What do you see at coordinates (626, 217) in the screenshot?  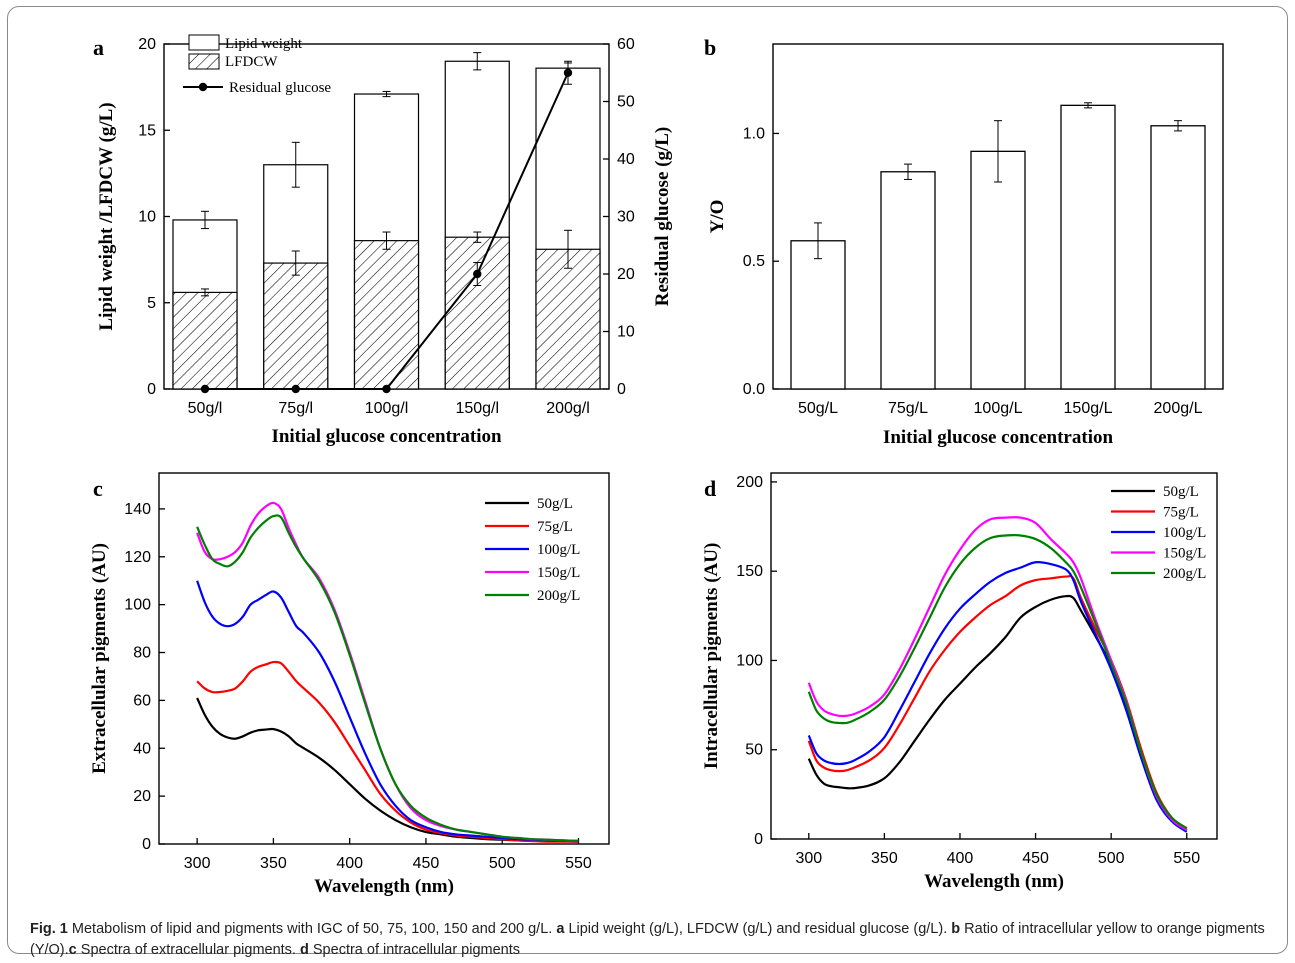 I see `y2-tick-label: 30` at bounding box center [626, 217].